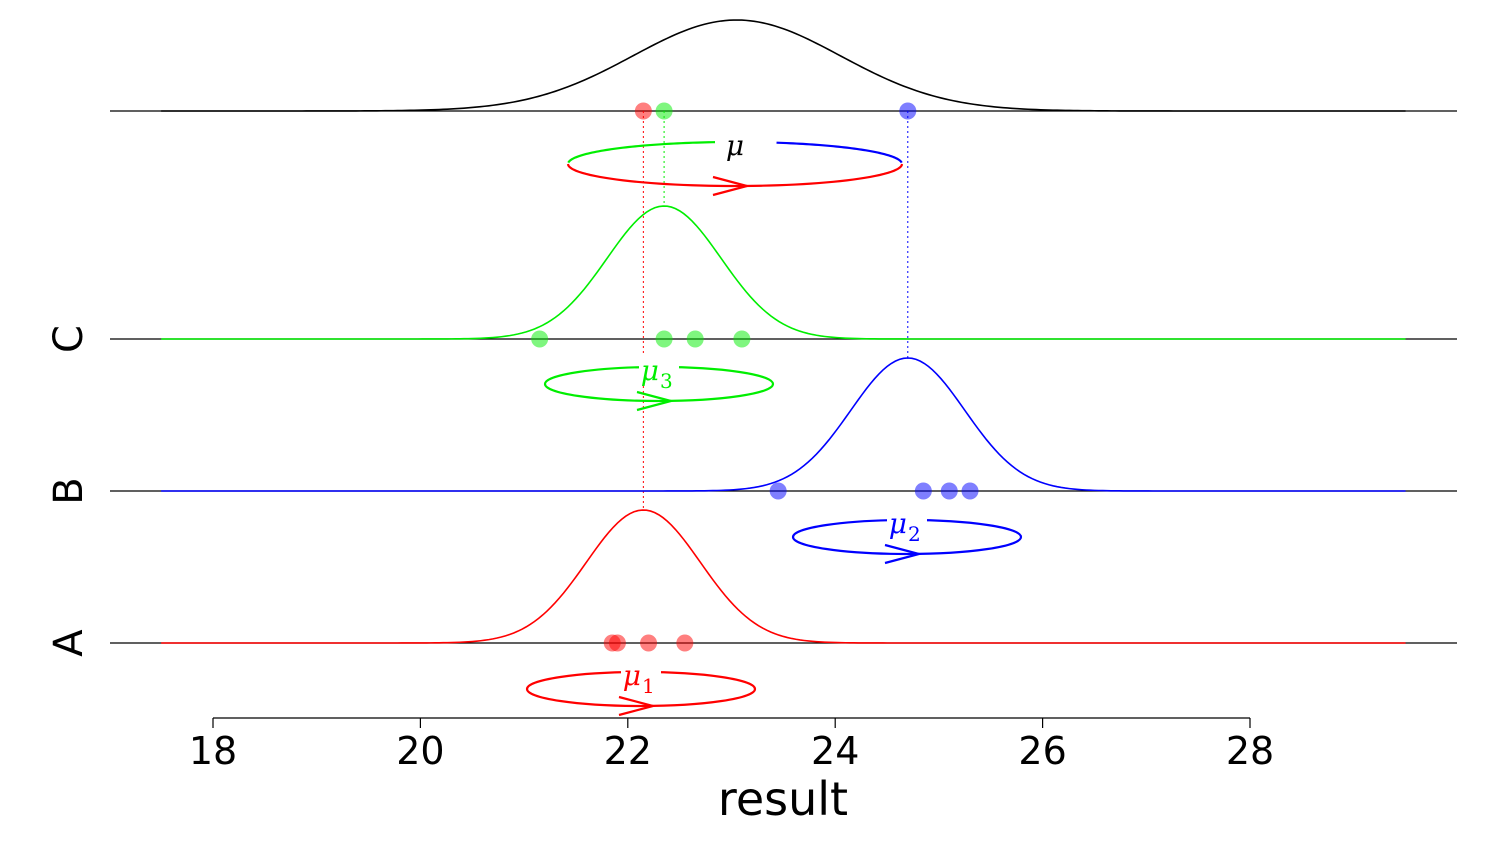 This screenshot has width=1495, height=841. What do you see at coordinates (69, 339) in the screenshot?
I see `row-label-c: C` at bounding box center [69, 339].